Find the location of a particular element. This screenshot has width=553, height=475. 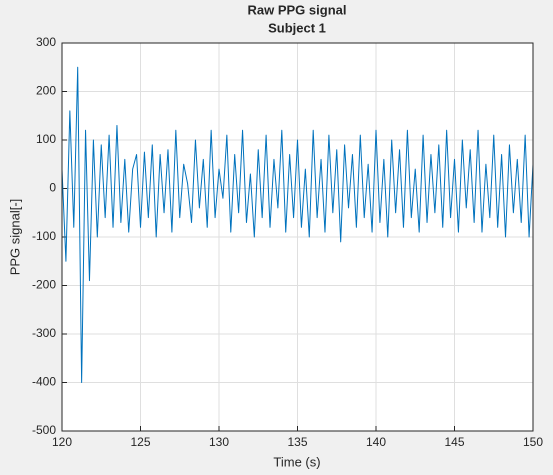

y-tick-label: -500 is located at coordinates (44, 430).